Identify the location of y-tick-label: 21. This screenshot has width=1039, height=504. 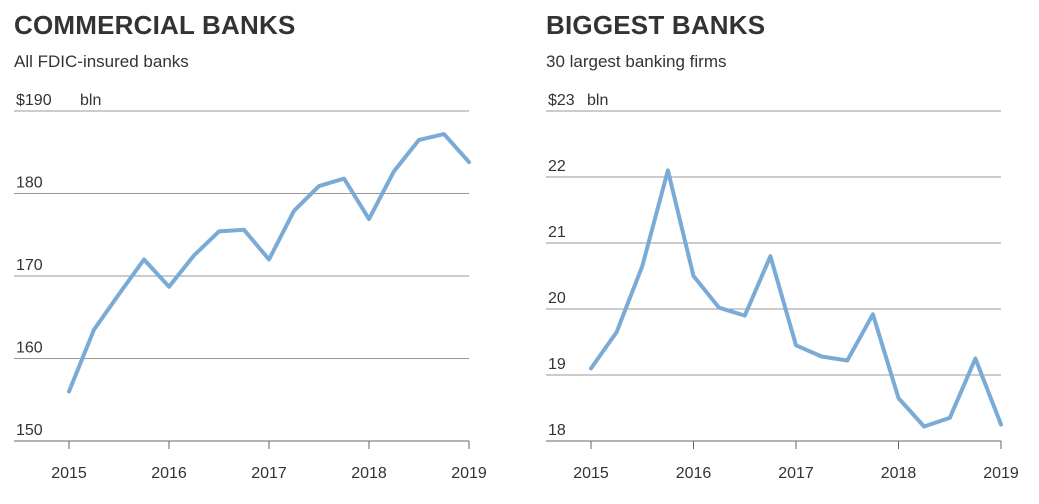
(557, 232).